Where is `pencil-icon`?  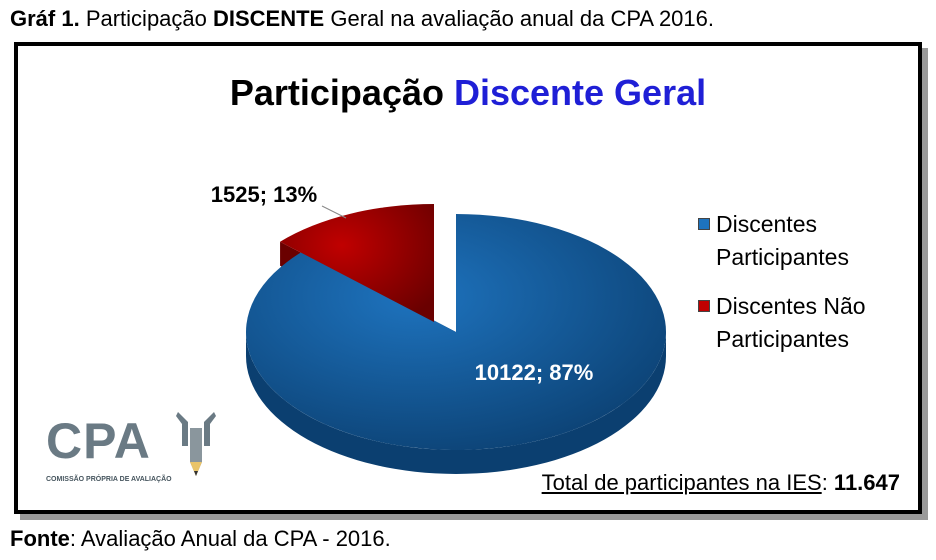
pencil-icon is located at coordinates (196, 444).